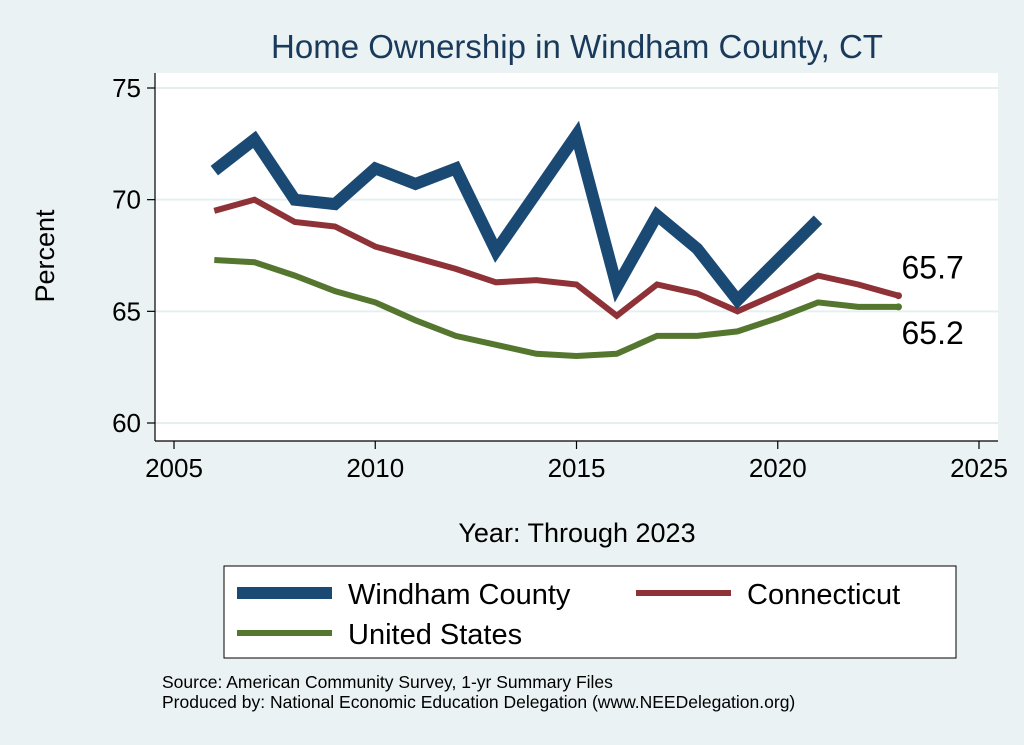 This screenshot has height=745, width=1024. I want to click on end-value-label: 65.2, so click(933, 333).